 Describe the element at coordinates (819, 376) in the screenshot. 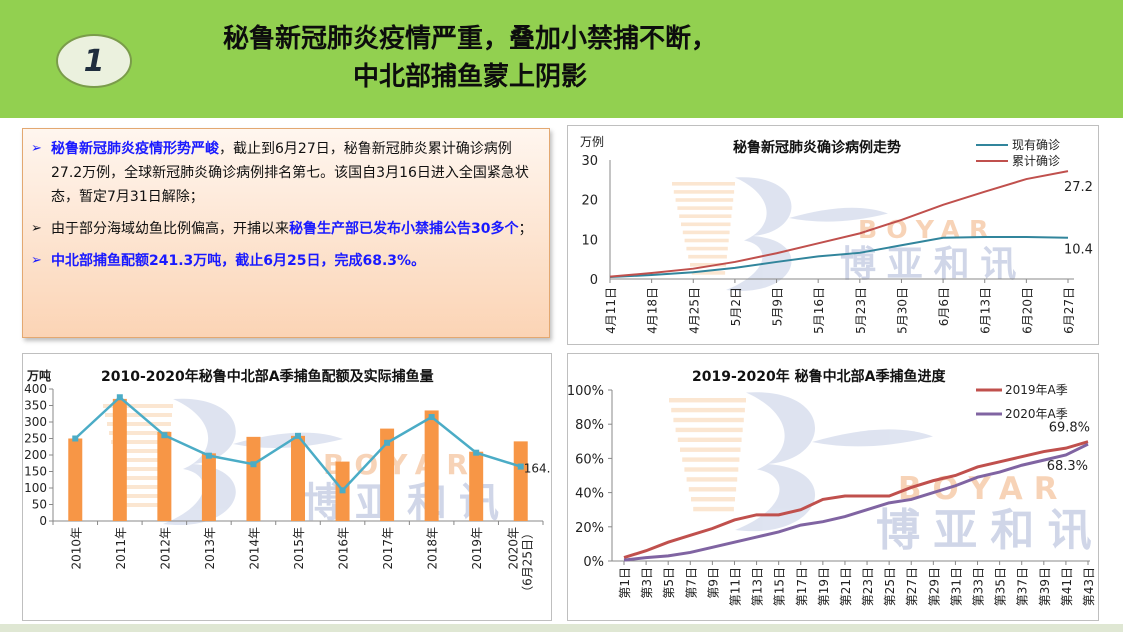

I see `chart-title: 2019-2020年 秘鲁中北部A季捕鱼进度` at that location.